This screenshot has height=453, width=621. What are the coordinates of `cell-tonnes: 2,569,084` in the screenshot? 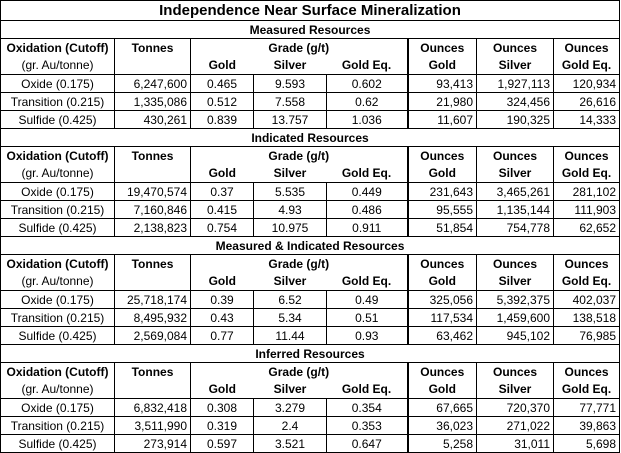 It's located at (152, 335).